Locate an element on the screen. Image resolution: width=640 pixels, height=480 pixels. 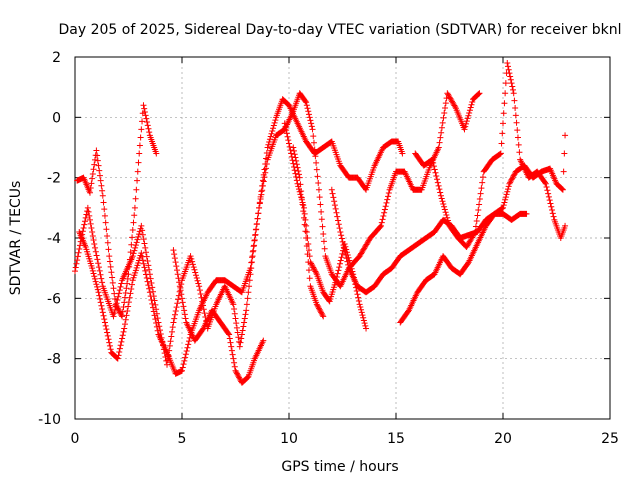
y-tick-label: -6 is located at coordinates (54, 299).